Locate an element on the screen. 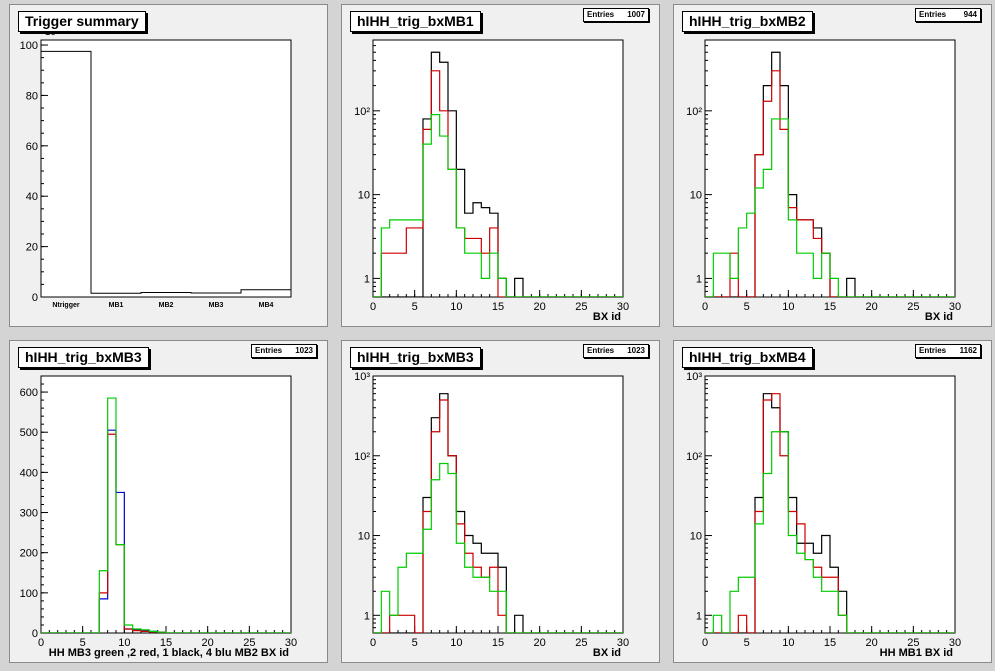  category-label: MB2 is located at coordinates (166, 305).